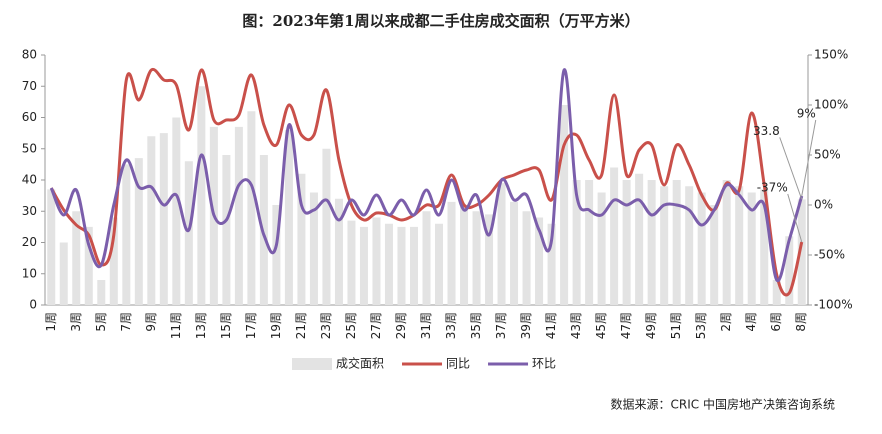 This screenshot has width=882, height=434. Describe the element at coordinates (201, 325) in the screenshot. I see `x-tick-label: 13周` at that location.